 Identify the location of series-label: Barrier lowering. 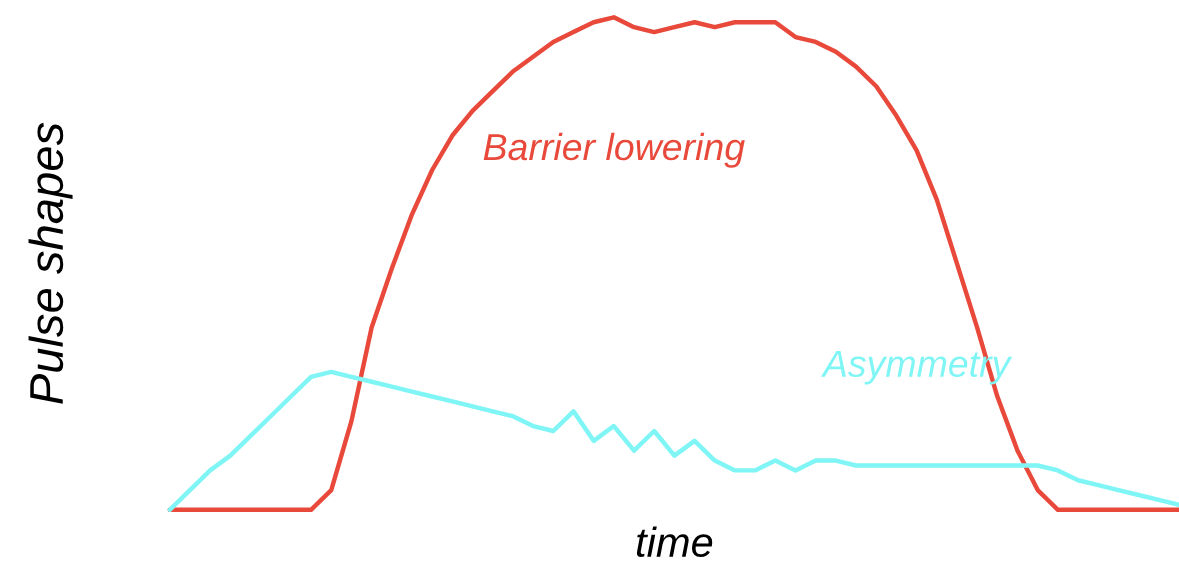
(614, 150).